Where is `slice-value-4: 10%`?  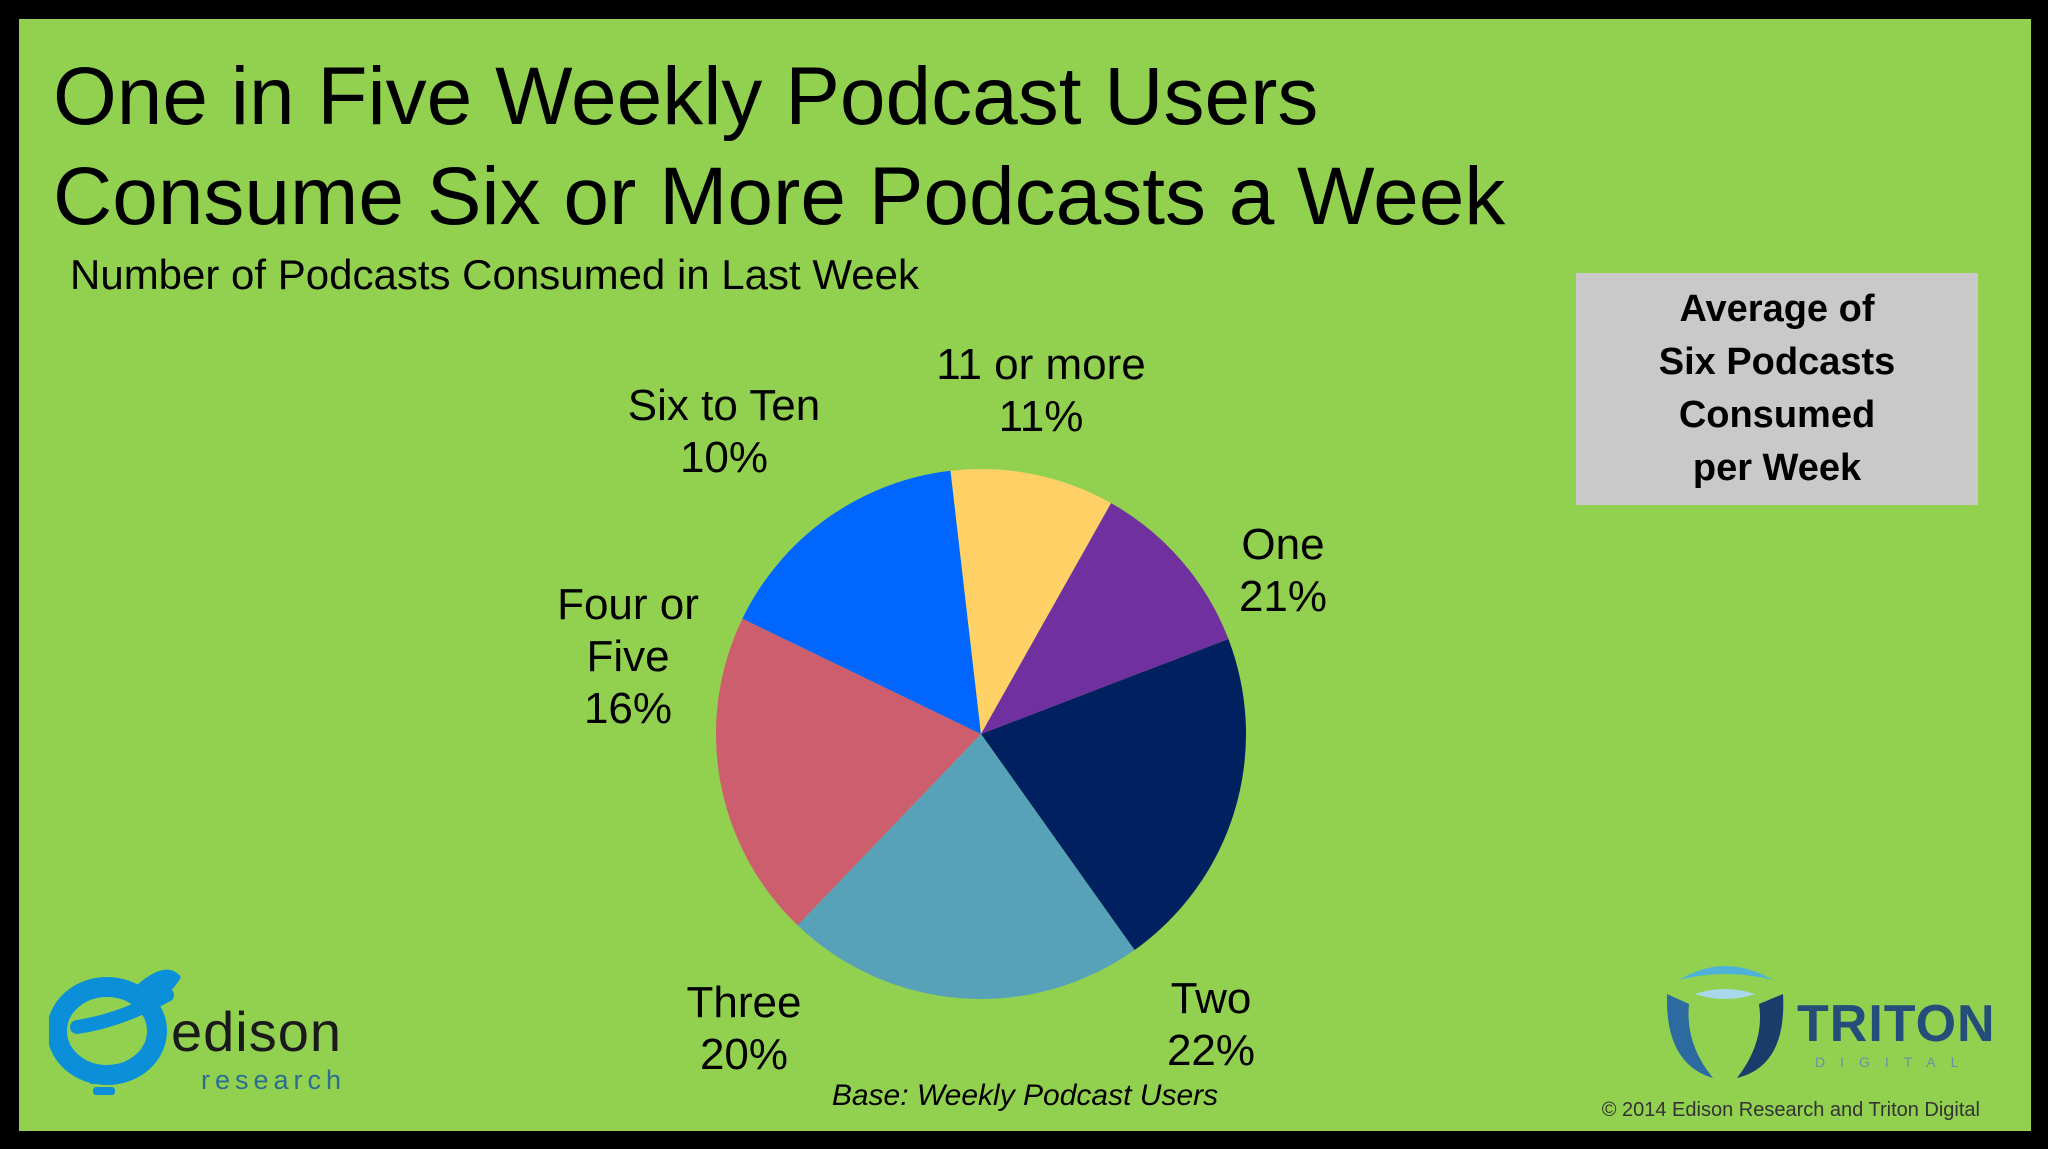 slice-value-4: 10% is located at coordinates (724, 457).